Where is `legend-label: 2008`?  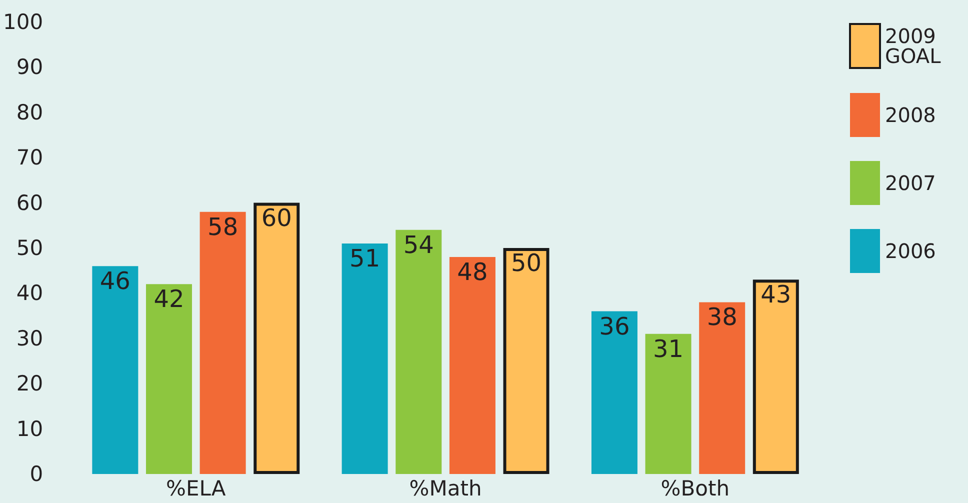
legend-label: 2008 is located at coordinates (910, 115).